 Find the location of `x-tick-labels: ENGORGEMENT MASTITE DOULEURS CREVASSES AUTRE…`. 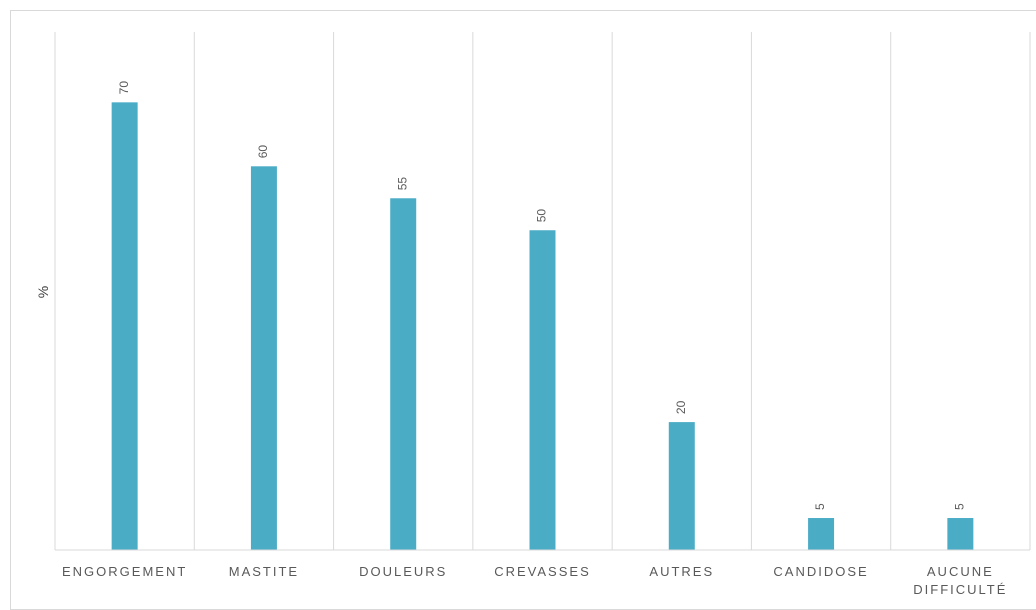

x-tick-labels: ENGORGEMENT MASTITE DOULEURS CREVASSES AUTRE… is located at coordinates (534, 580).